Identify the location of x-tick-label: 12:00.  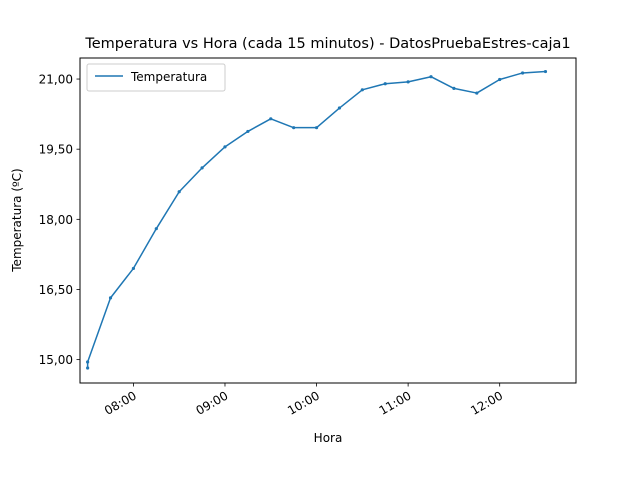
(486, 402).